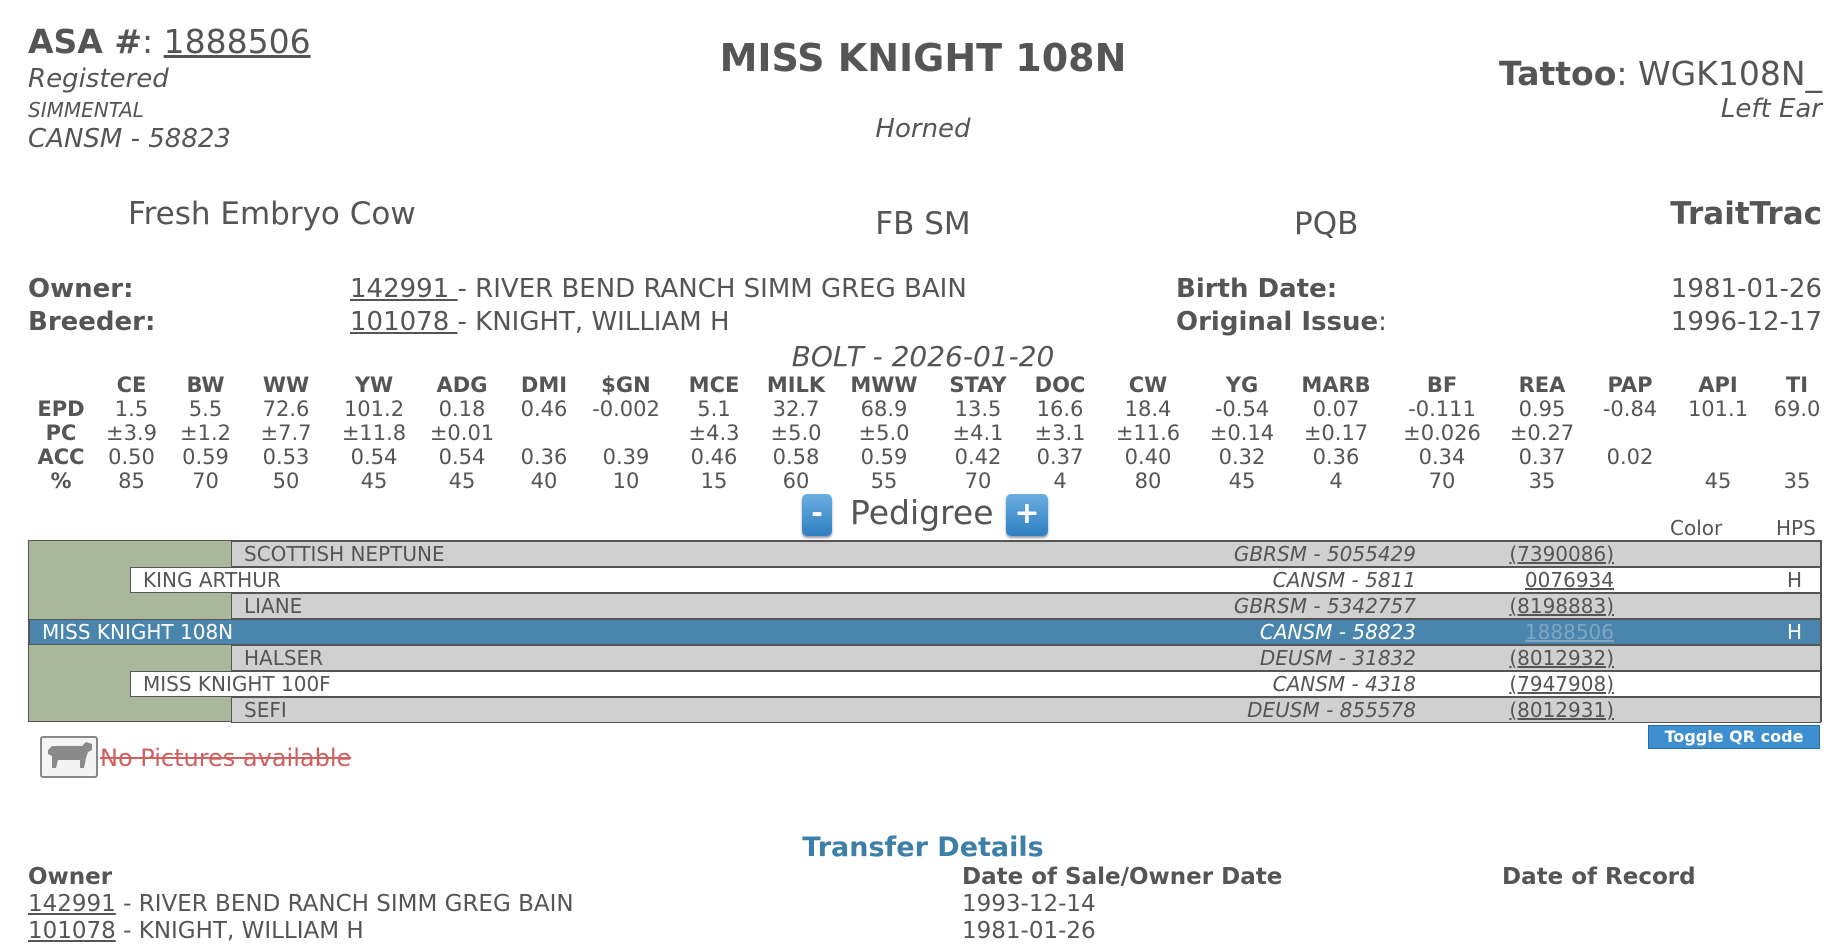 The image size is (1846, 946). What do you see at coordinates (714, 481) in the screenshot?
I see `epd-cell: 15` at bounding box center [714, 481].